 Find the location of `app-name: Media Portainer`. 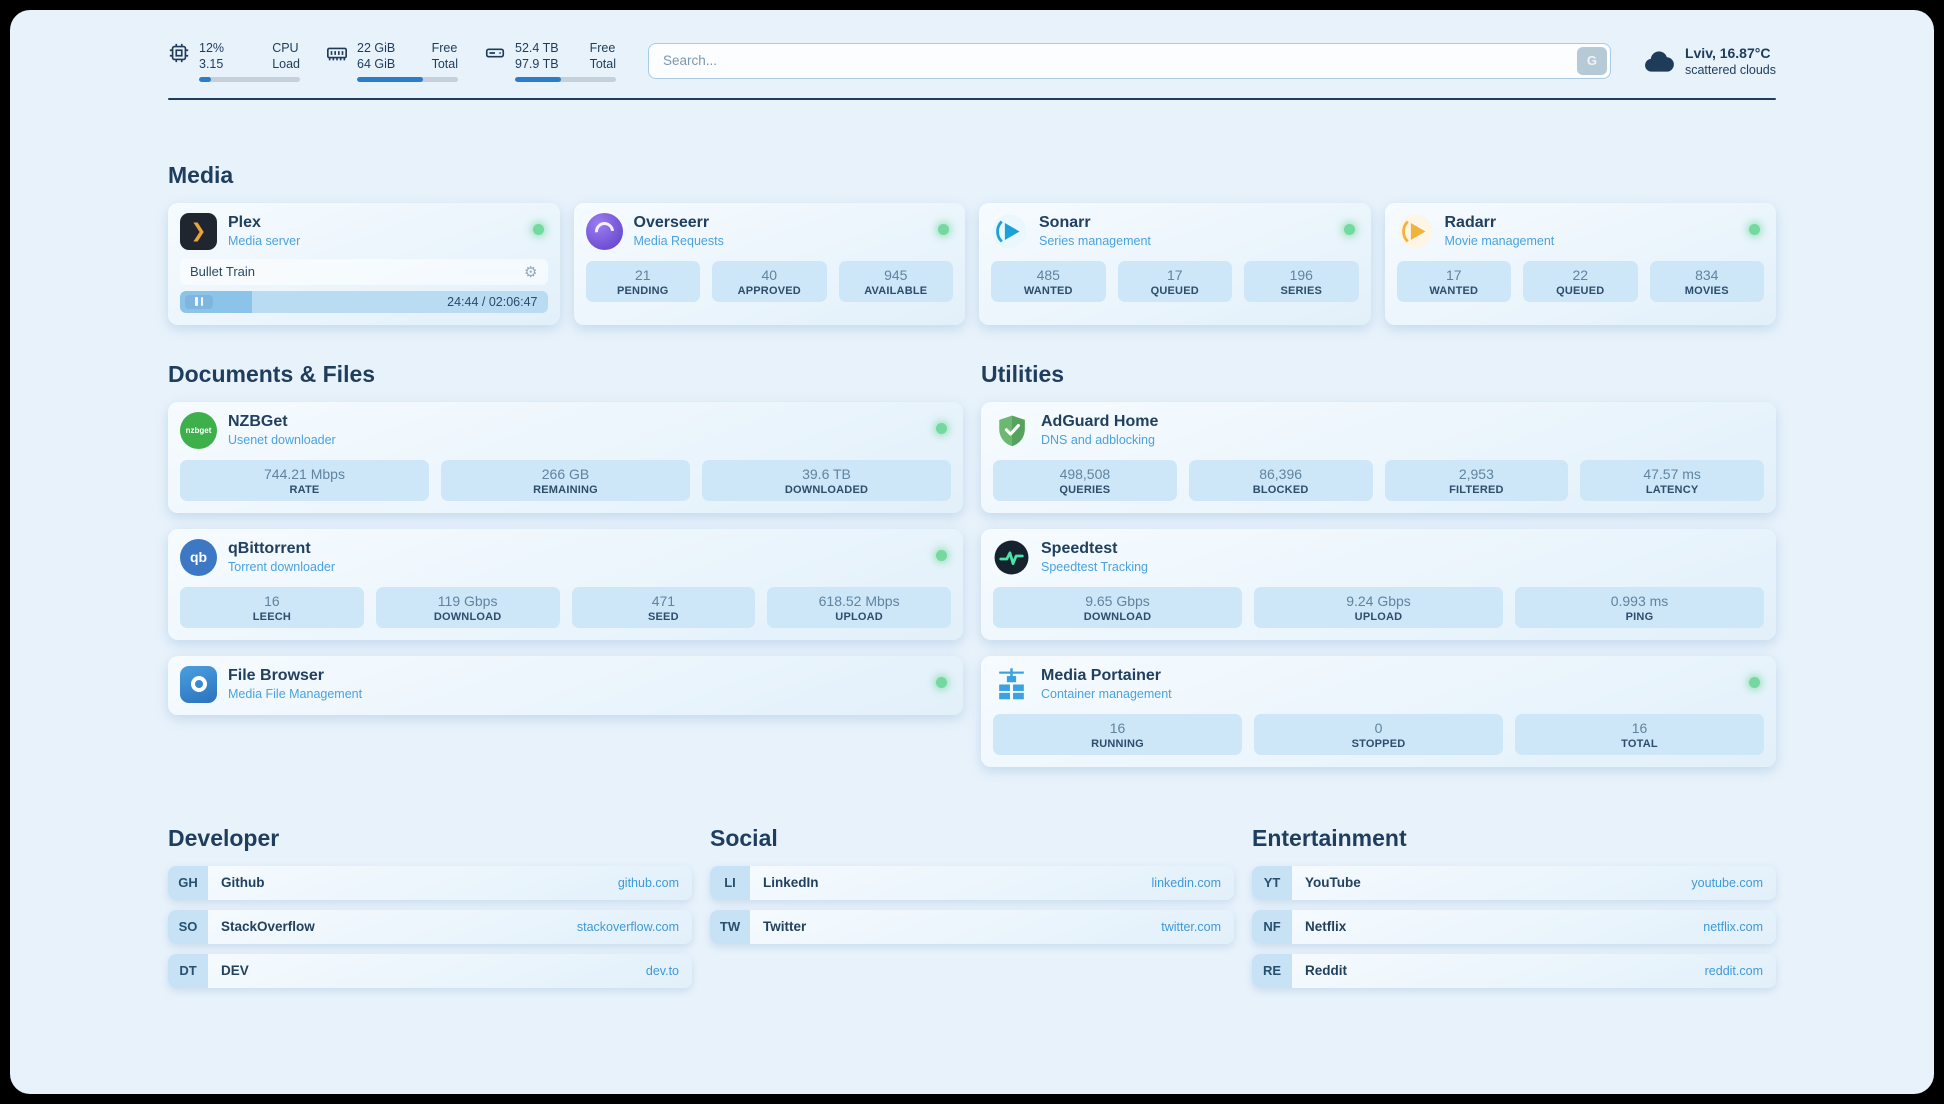

app-name: Media Portainer is located at coordinates (1101, 675).